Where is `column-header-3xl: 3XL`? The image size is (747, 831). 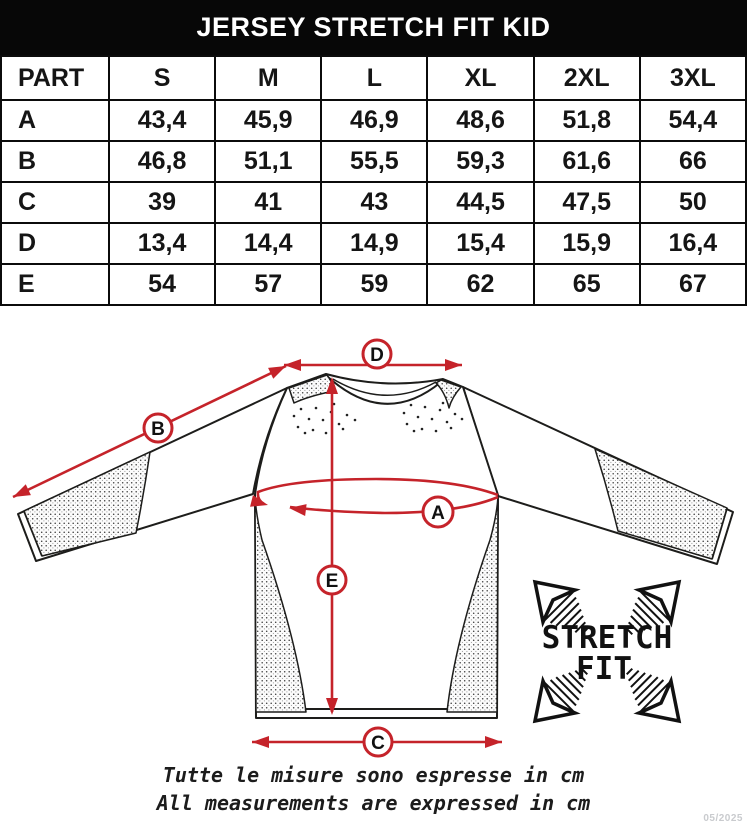
column-header-3xl: 3XL is located at coordinates (692, 78).